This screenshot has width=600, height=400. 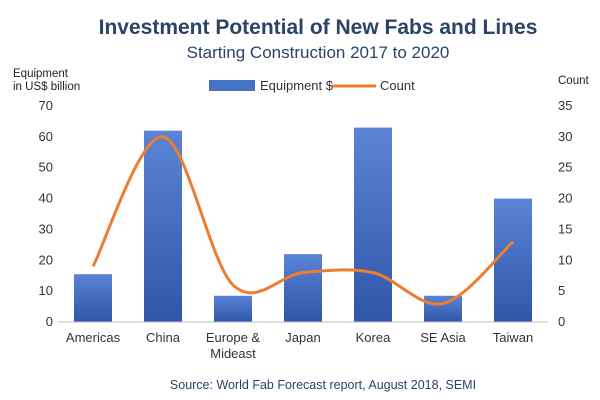 I want to click on legend-label-equipment: Equipment $, so click(x=297, y=85).